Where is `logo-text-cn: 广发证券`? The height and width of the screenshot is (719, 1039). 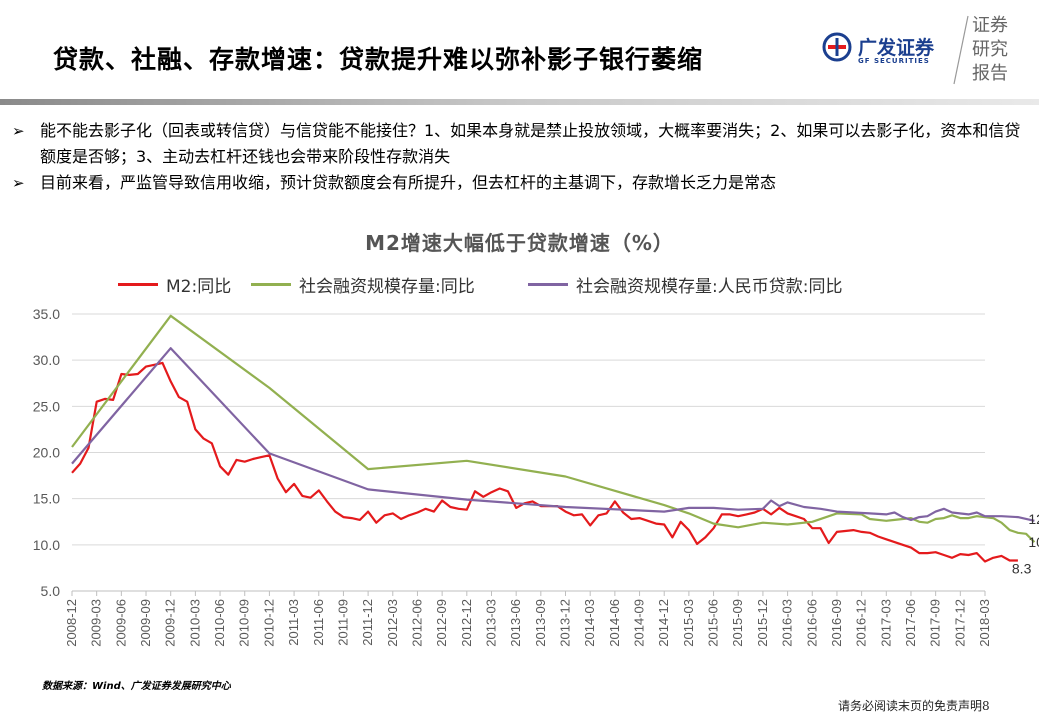
logo-text-cn: 广发证券 is located at coordinates (896, 48).